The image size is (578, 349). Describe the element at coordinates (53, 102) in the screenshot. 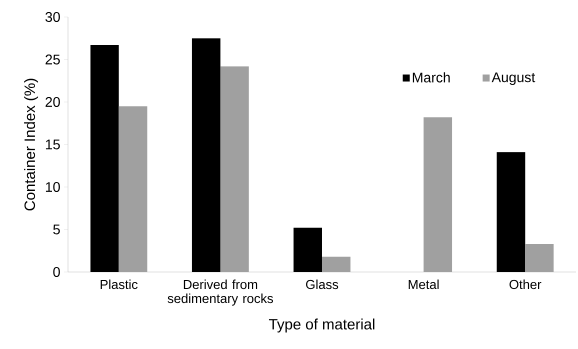

I see `y-tick-label: 20` at that location.